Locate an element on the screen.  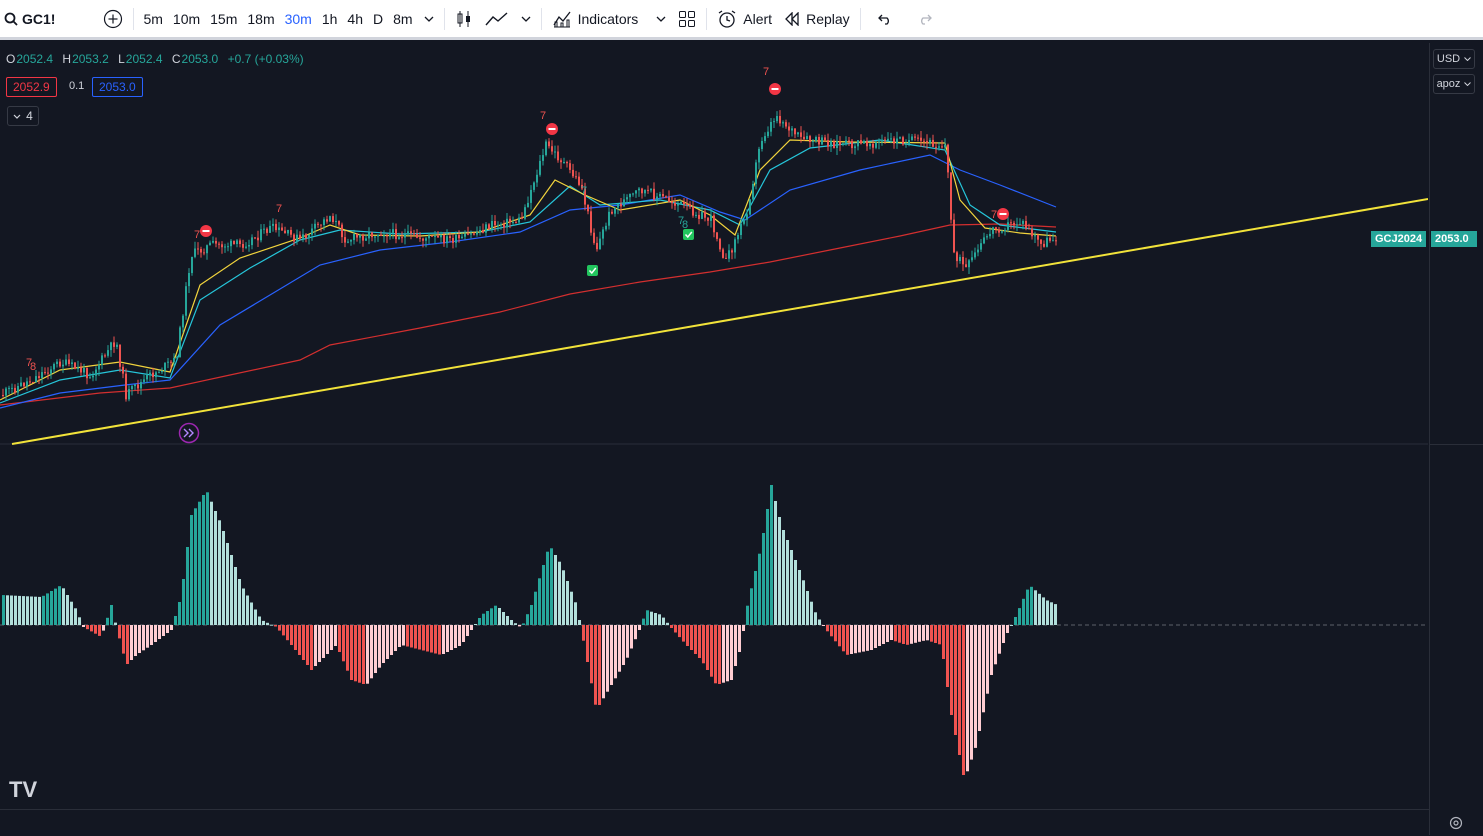
svg-text: TV is located at coordinates (23, 789).